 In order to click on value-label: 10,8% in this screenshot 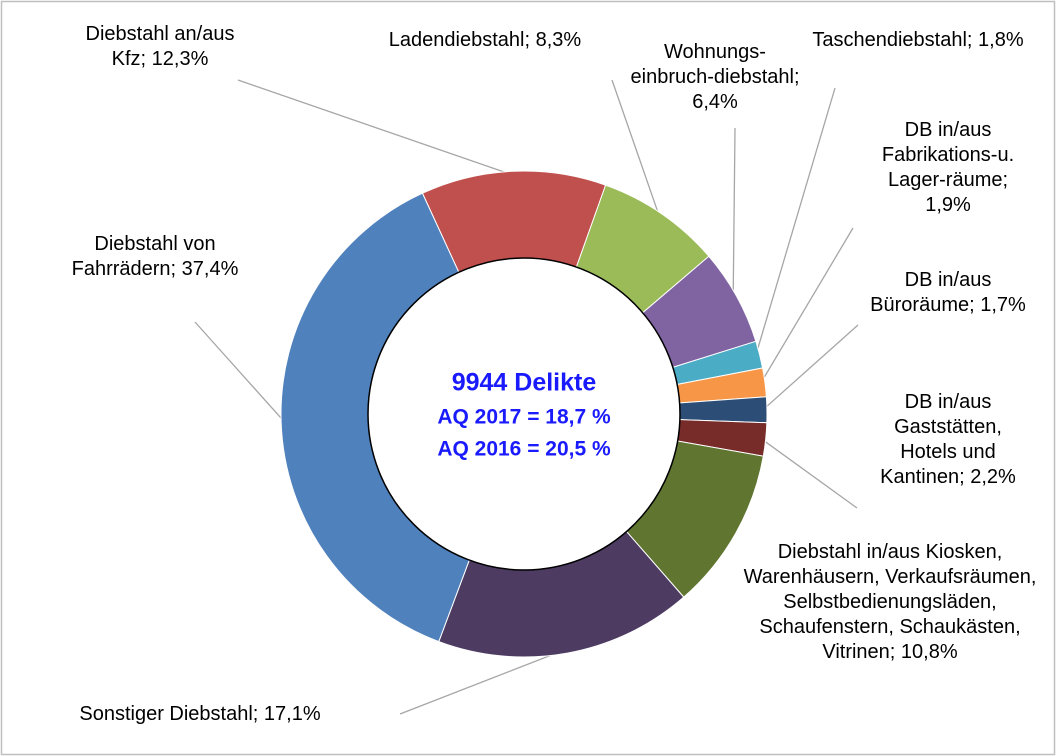, I will do `click(929, 652)`.